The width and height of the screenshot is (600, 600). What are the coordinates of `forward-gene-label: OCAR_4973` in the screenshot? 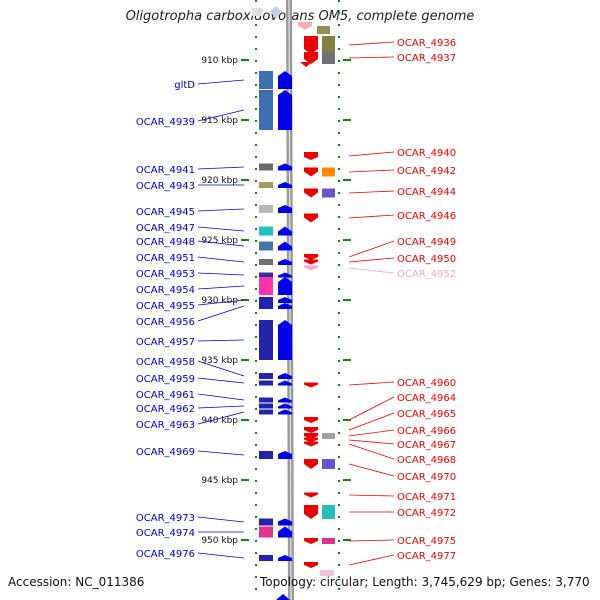 It's located at (165, 518).